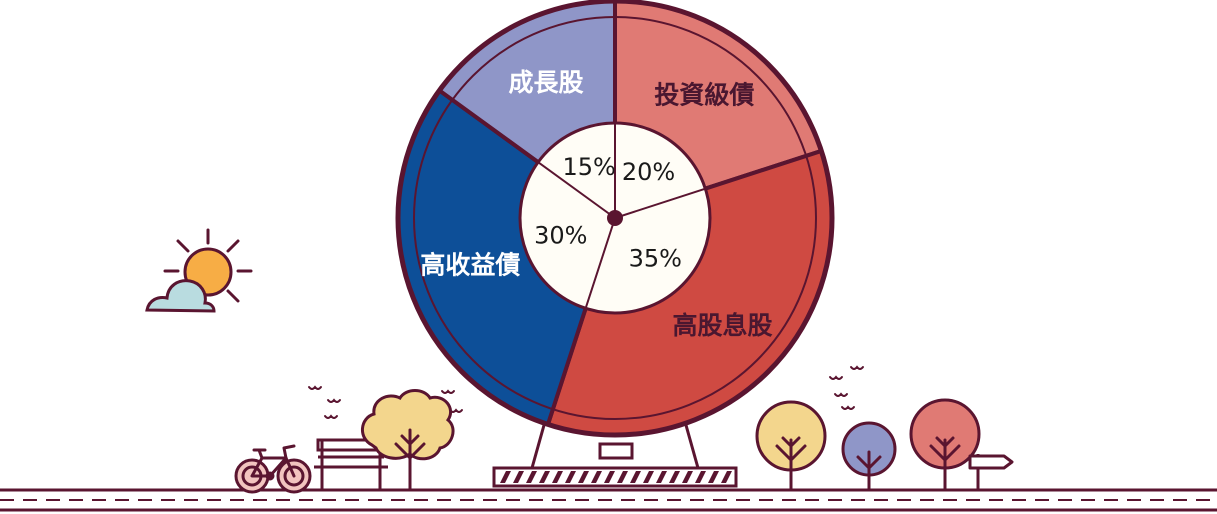  Describe the element at coordinates (704, 95) in the screenshot. I see `pie-category-label: 投資級債` at that location.